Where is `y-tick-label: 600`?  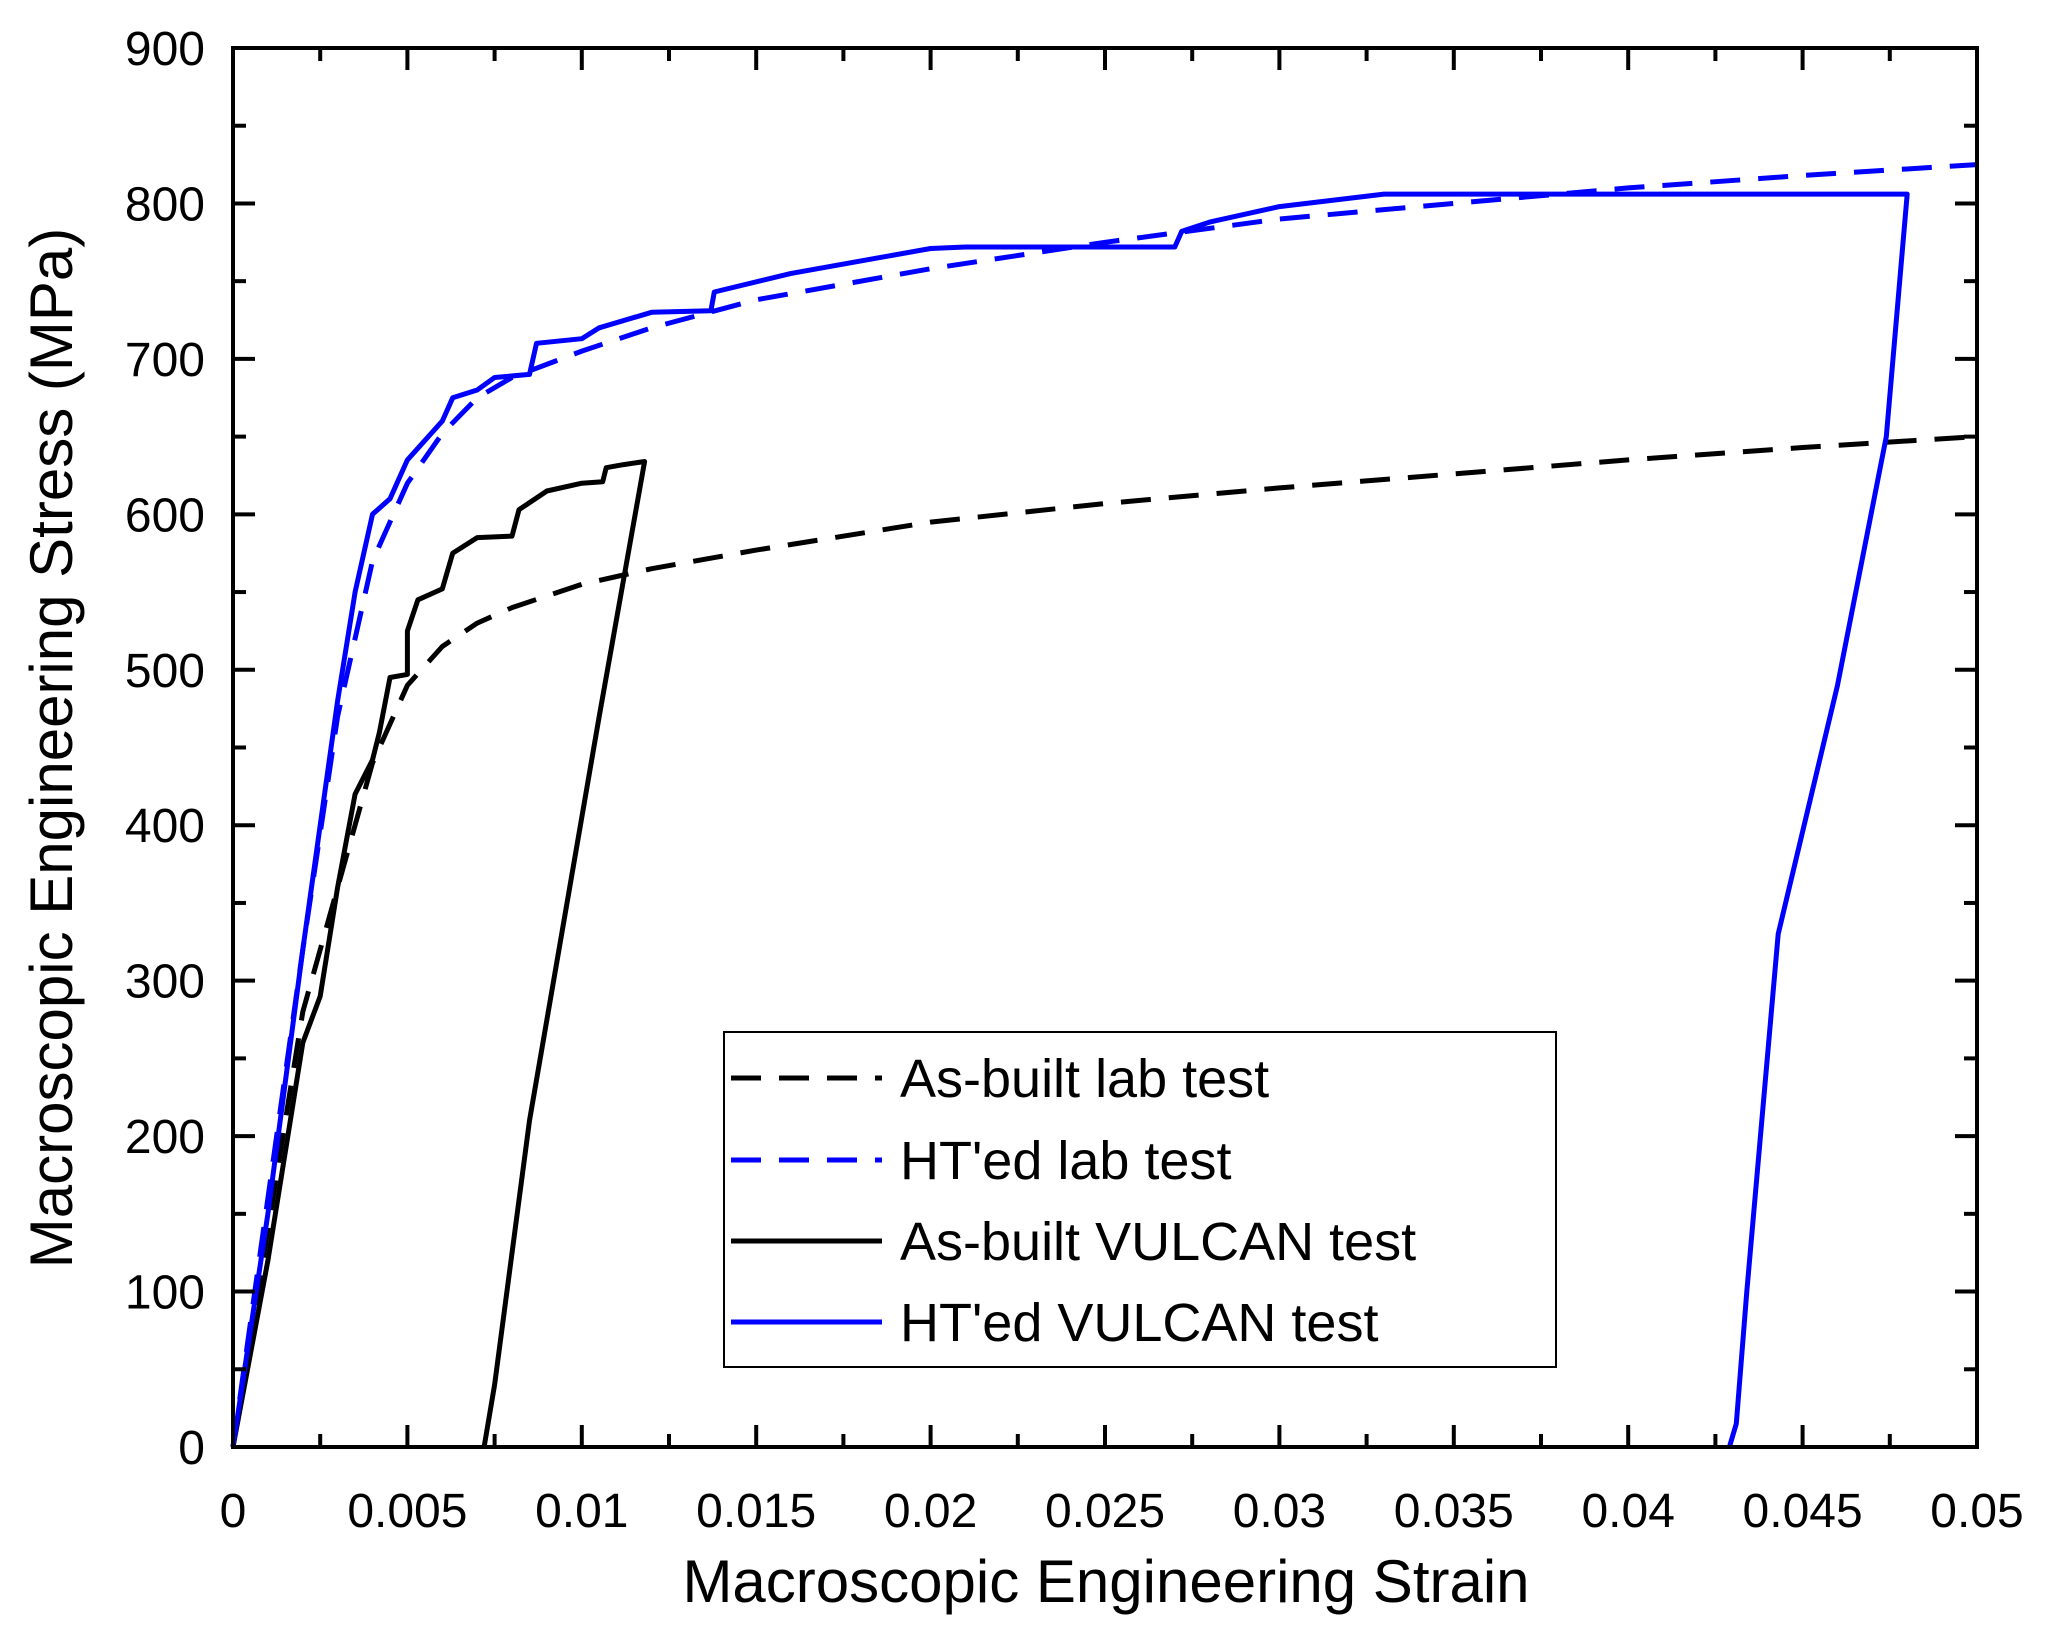
y-tick-label: 600 is located at coordinates (165, 515).